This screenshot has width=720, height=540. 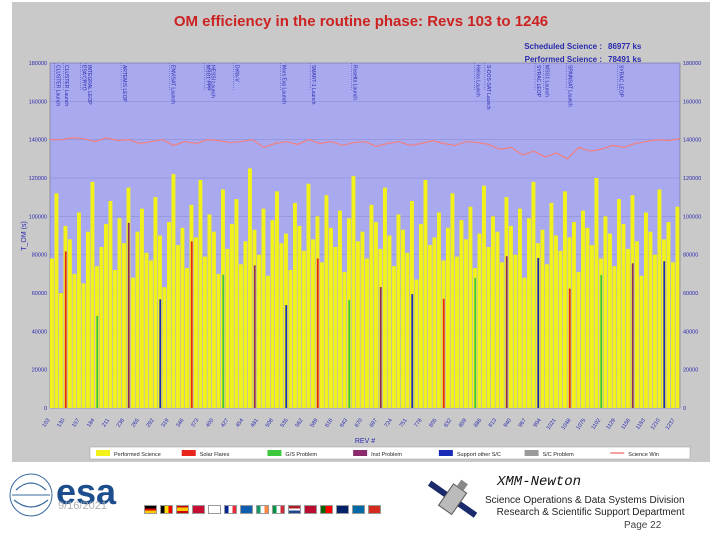 What do you see at coordinates (38, 217) in the screenshot?
I see `y-tick-label: 100000` at bounding box center [38, 217].